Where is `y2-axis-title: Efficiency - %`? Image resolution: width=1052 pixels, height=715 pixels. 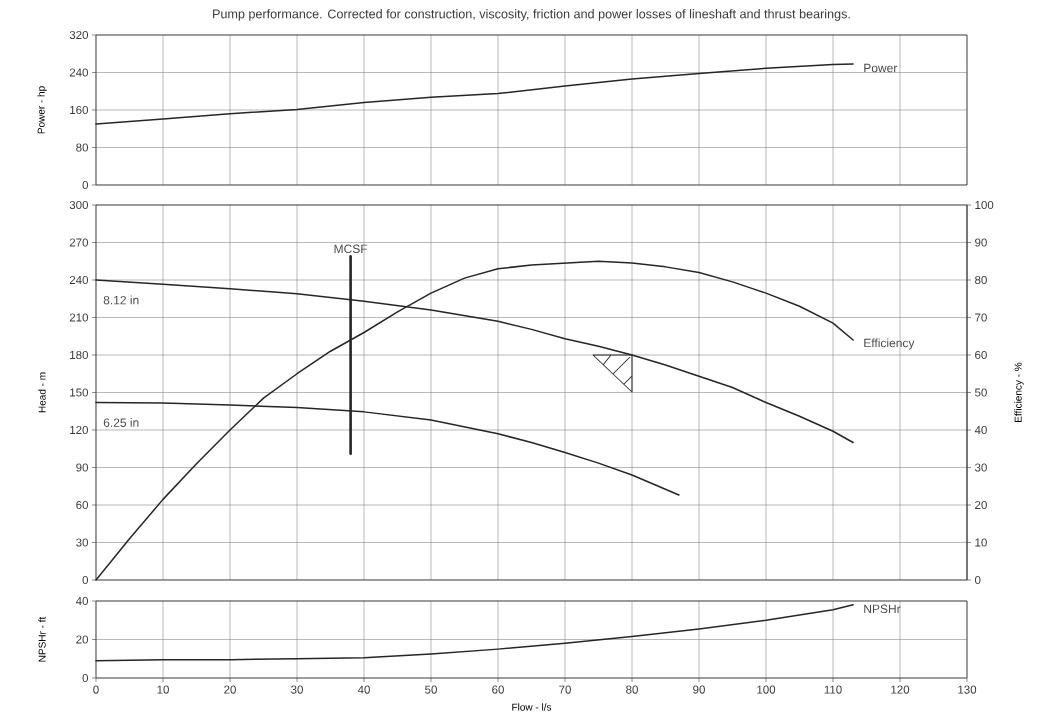
y2-axis-title: Efficiency - % is located at coordinates (1019, 392).